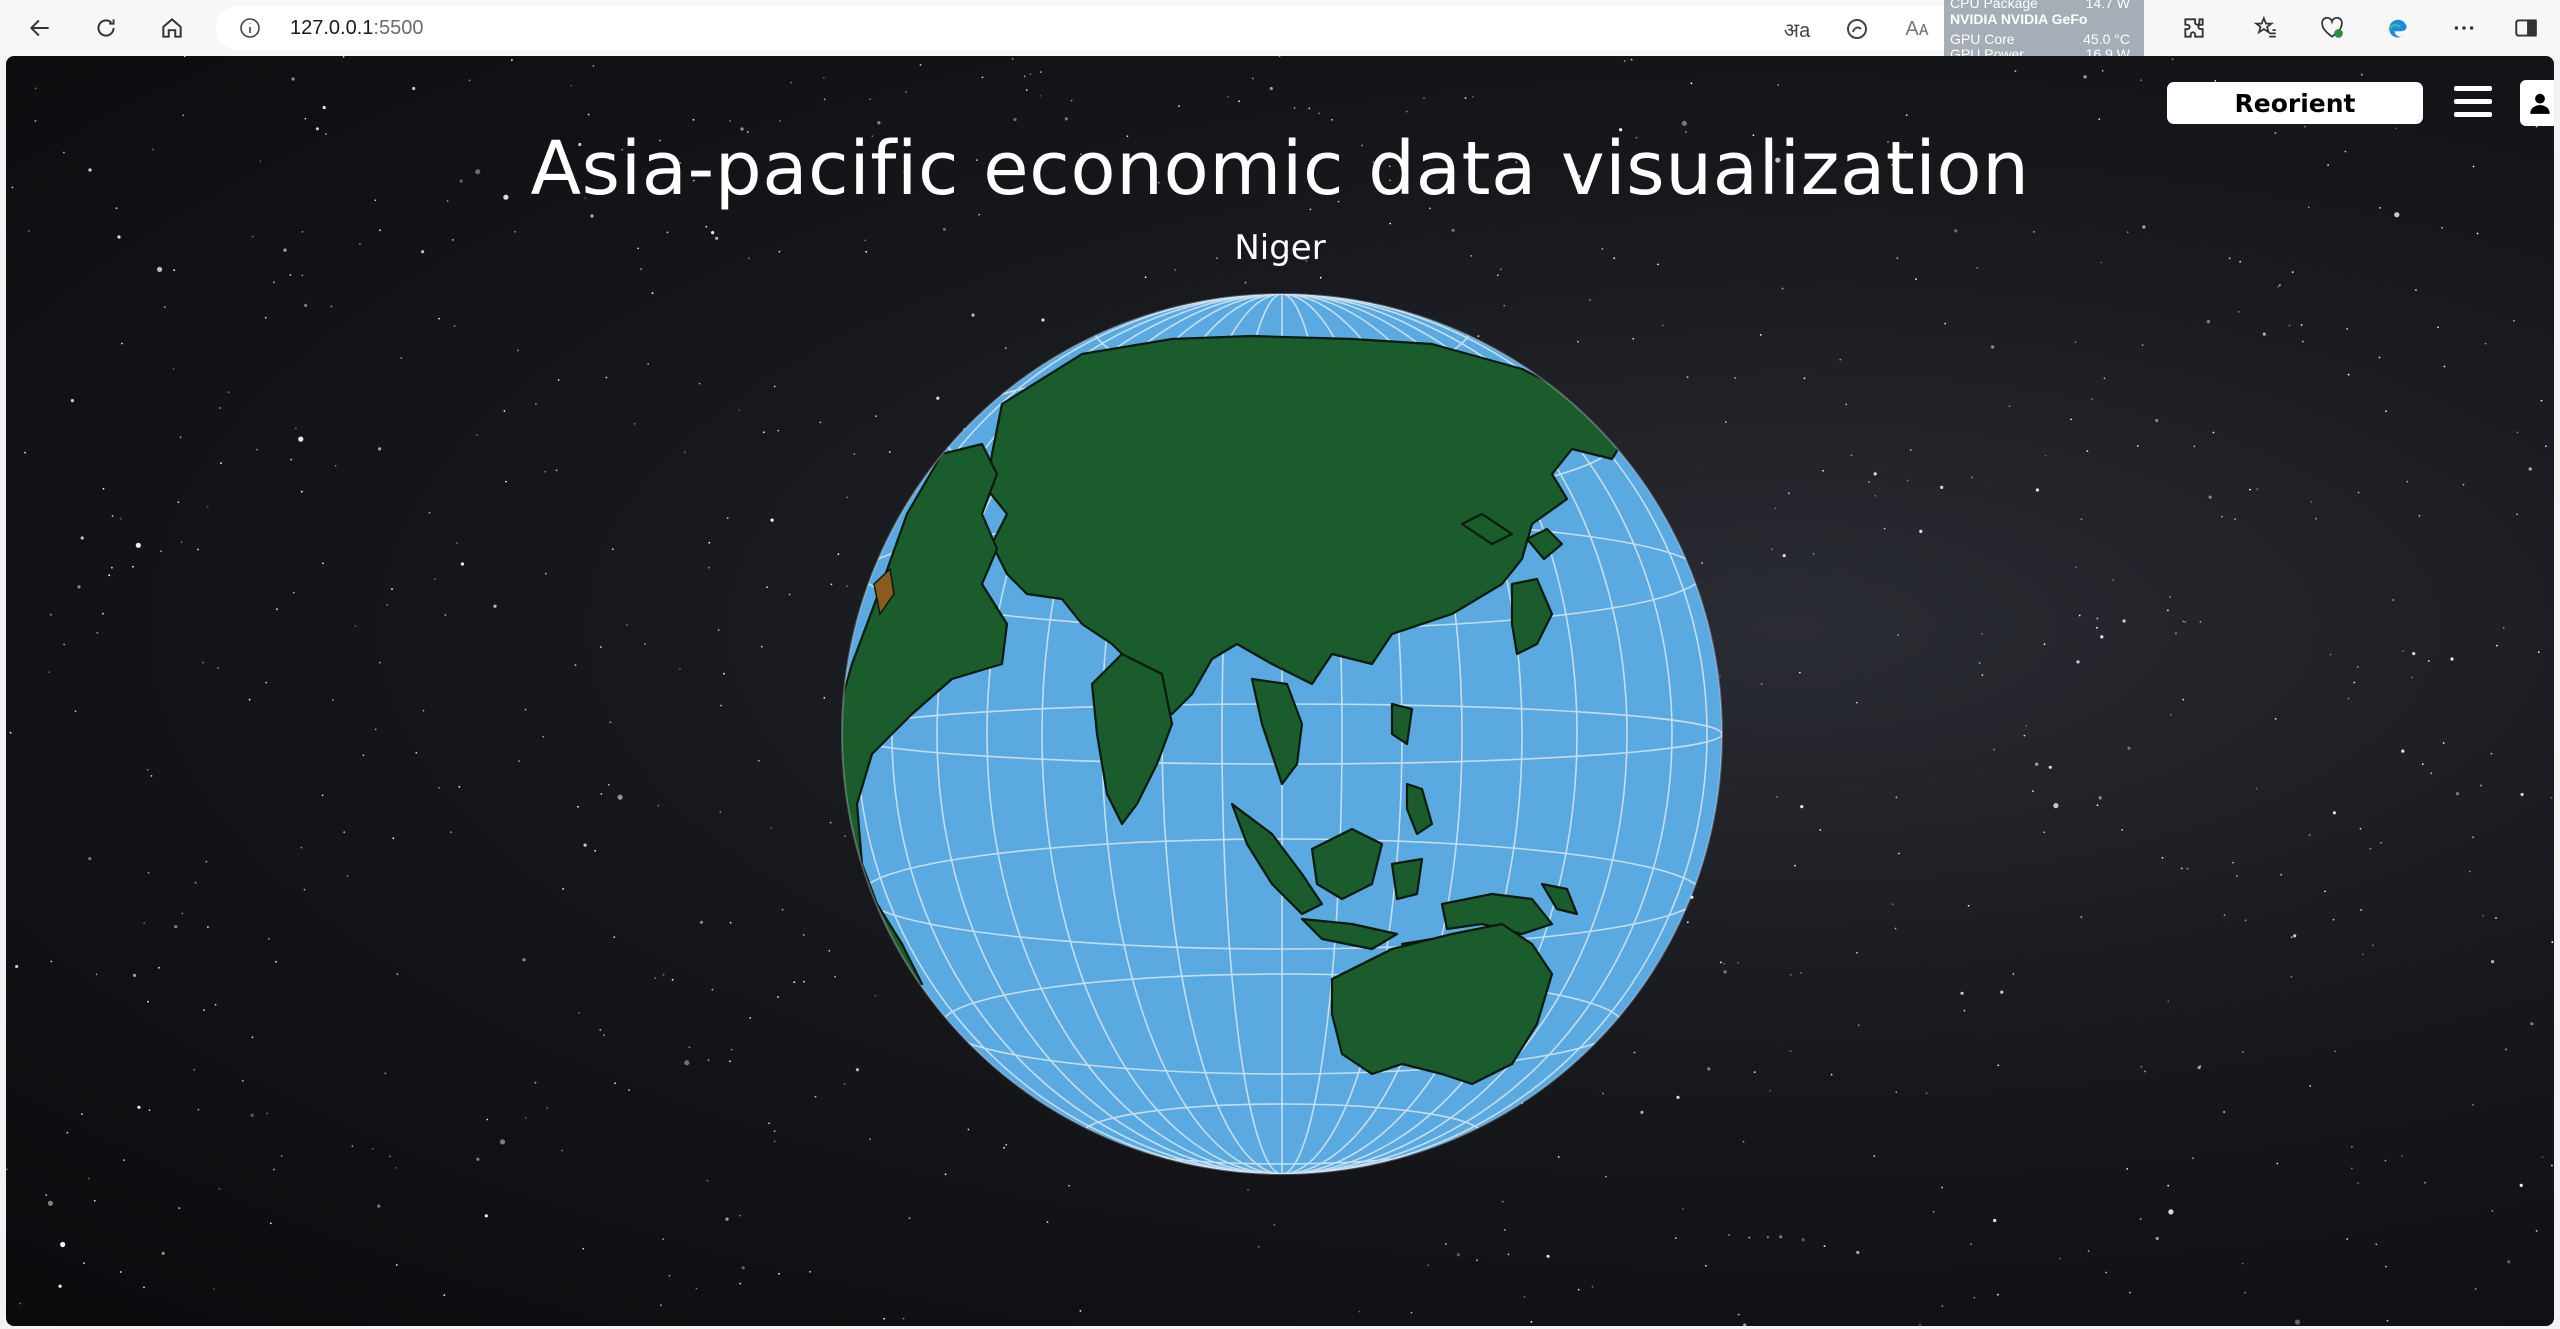  What do you see at coordinates (2473, 102) in the screenshot?
I see `menu-icon` at bounding box center [2473, 102].